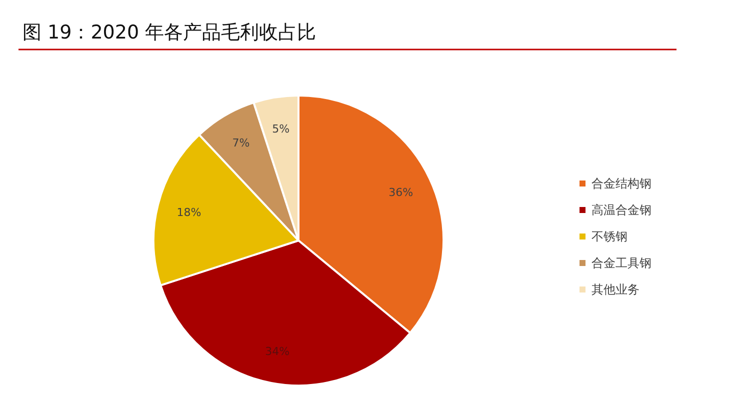  What do you see at coordinates (616, 289) in the screenshot?
I see `legend-label: 其他业务` at bounding box center [616, 289].